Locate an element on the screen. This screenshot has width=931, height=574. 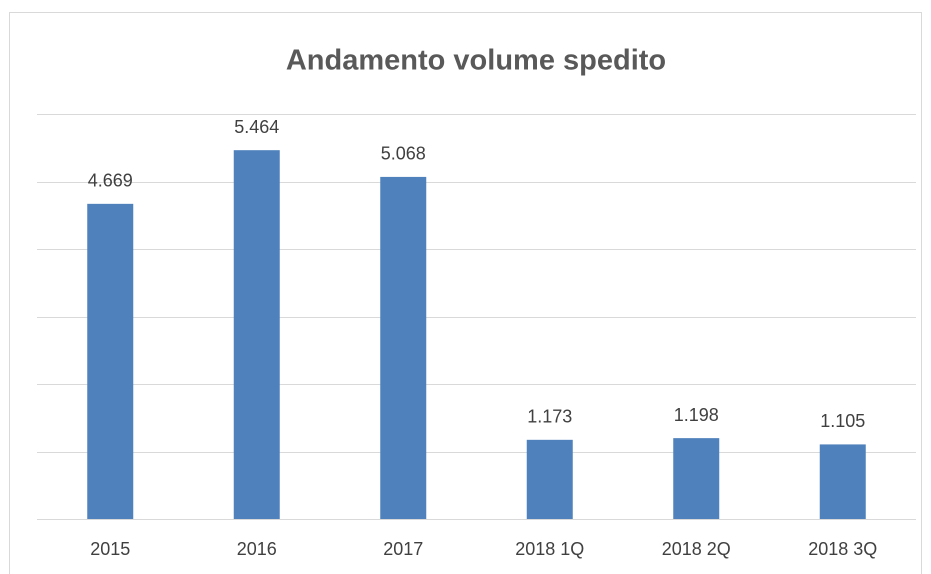
x-tick-label: 2018 1Q is located at coordinates (549, 549).